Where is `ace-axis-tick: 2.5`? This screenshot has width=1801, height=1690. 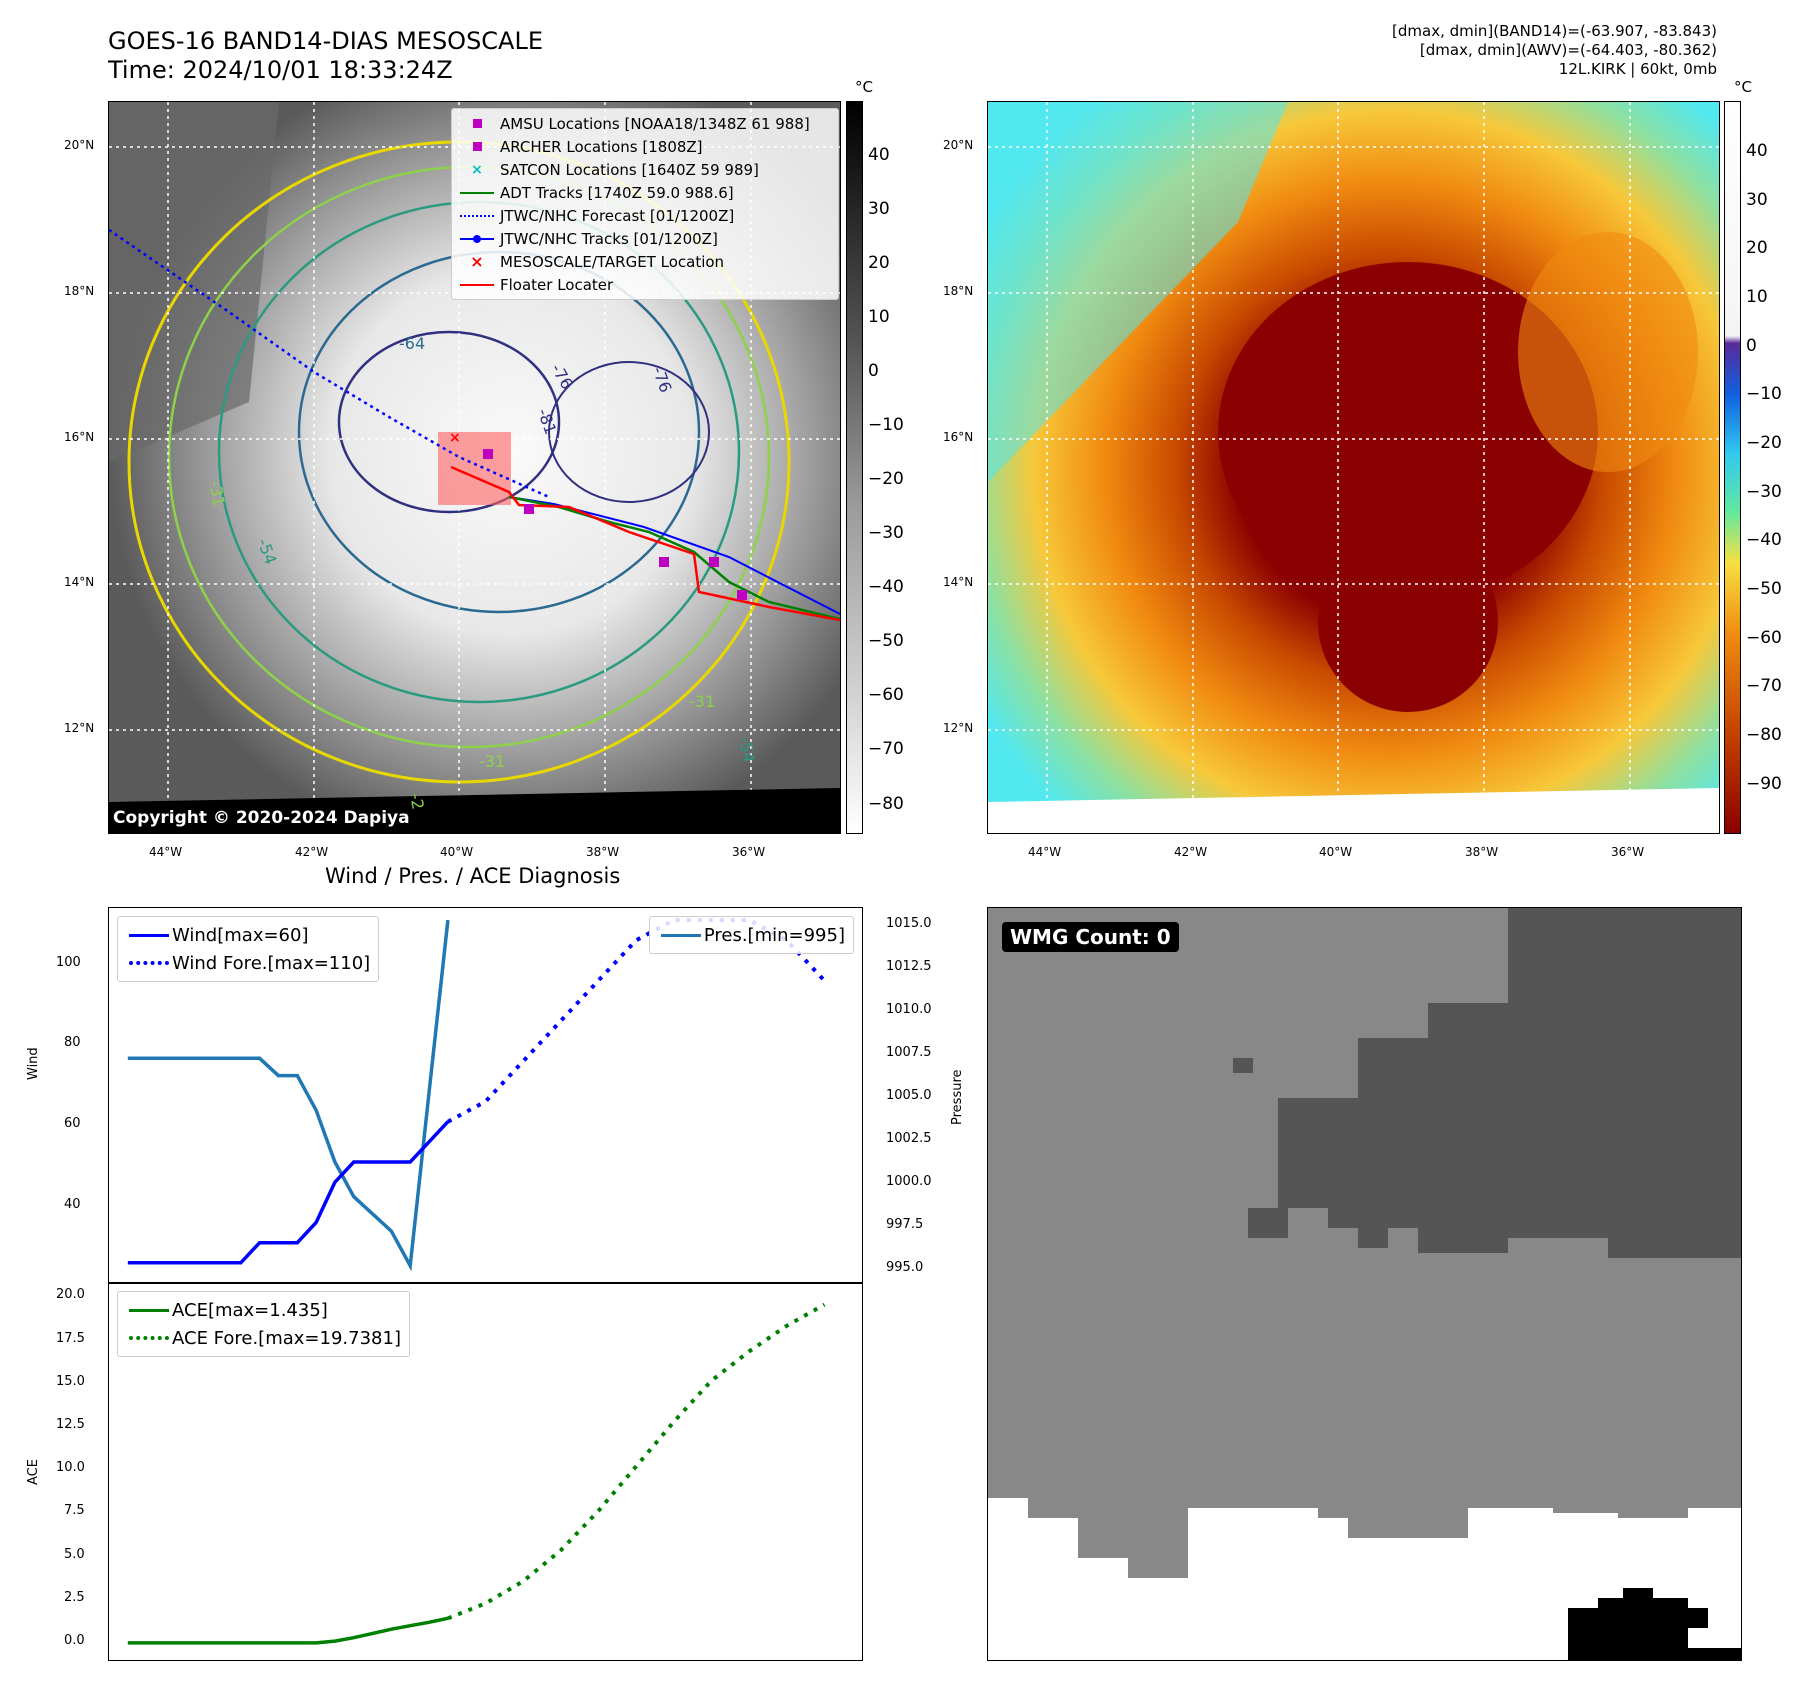 ace-axis-tick: 2.5 is located at coordinates (74, 1597).